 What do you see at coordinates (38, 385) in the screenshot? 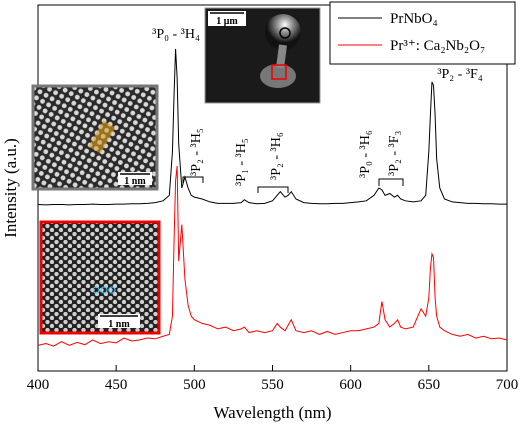
I see `x-tick-label: 400` at bounding box center [38, 385].